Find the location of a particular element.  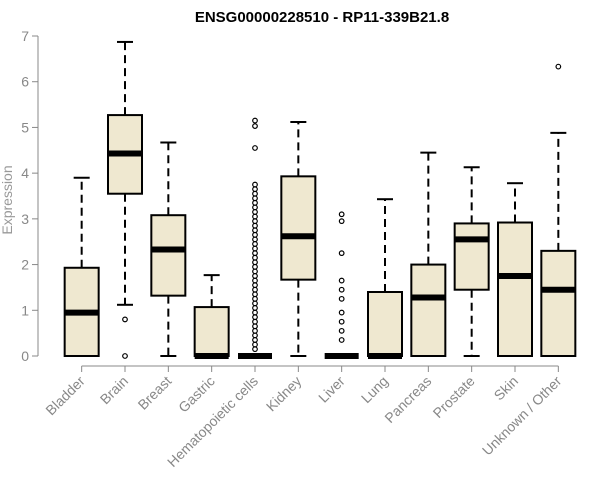

box-hematopoietic-cells is located at coordinates (255, 238).